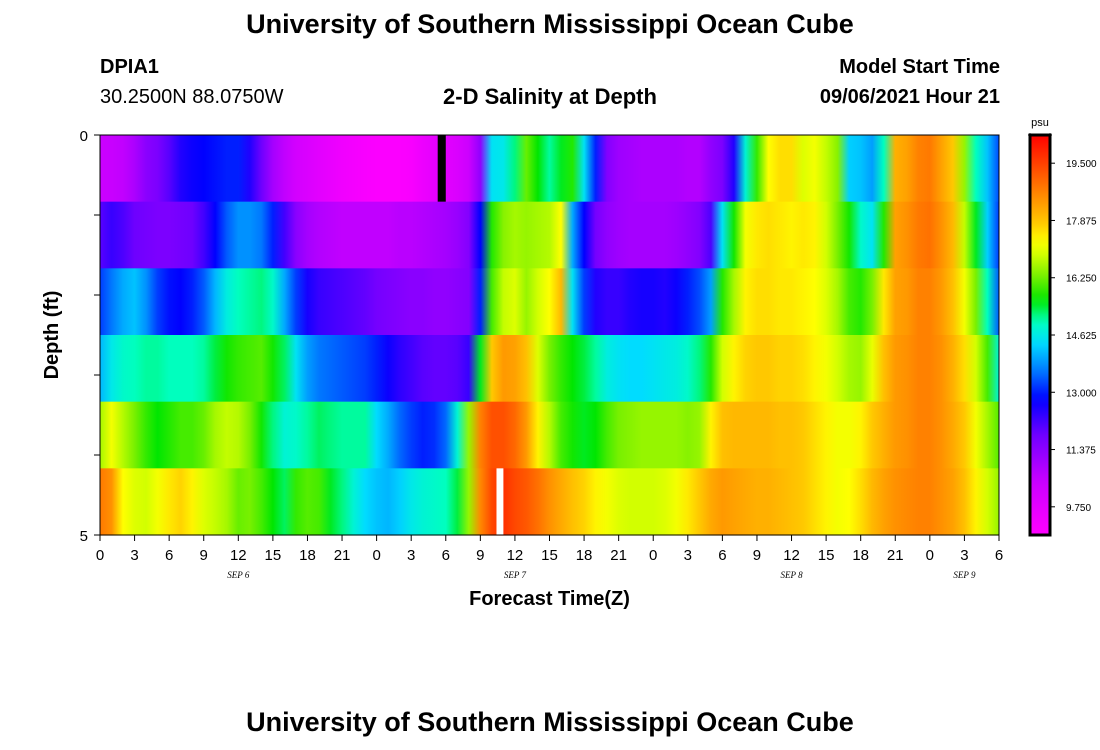 The height and width of the screenshot is (750, 1100). Describe the element at coordinates (238, 575) in the screenshot. I see `date-label: SEP 6` at that location.